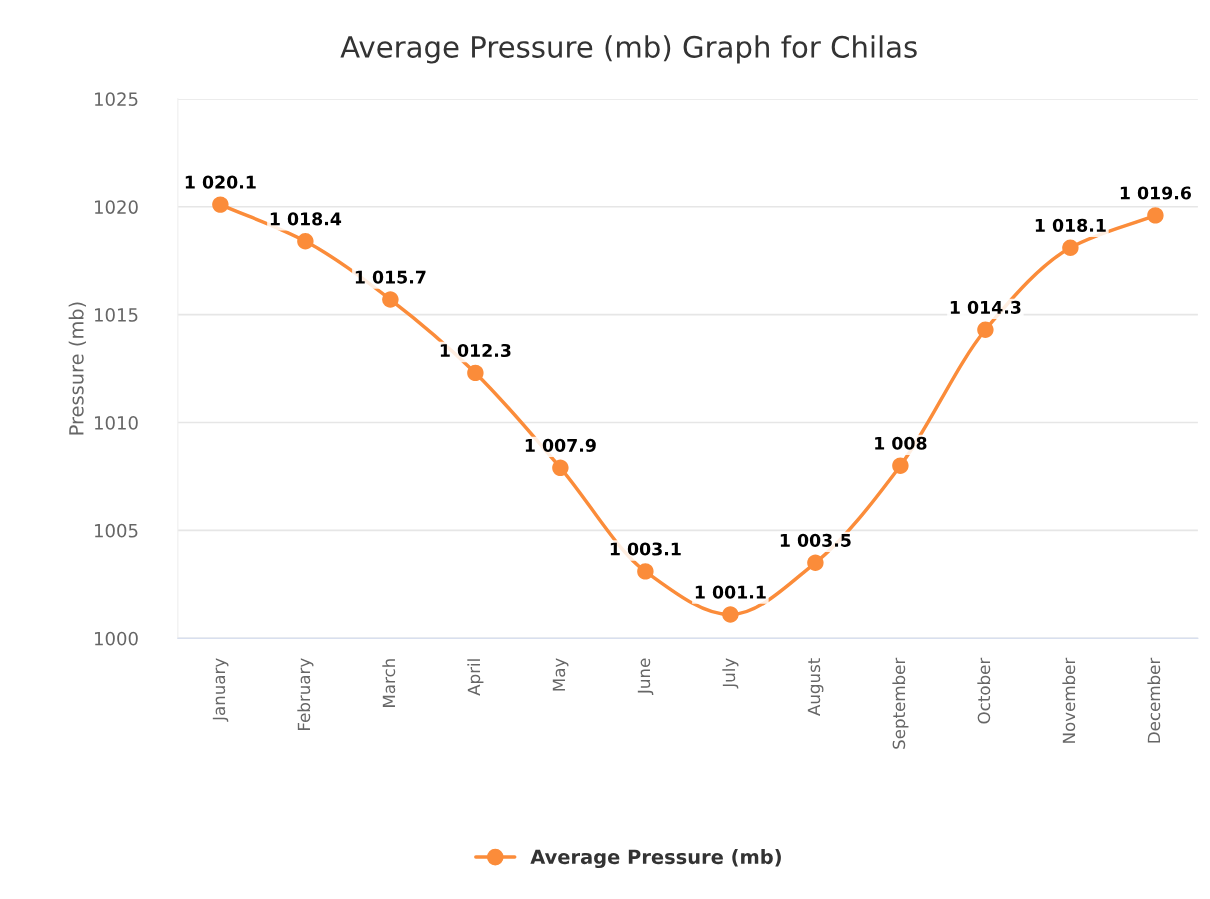  I want to click on legend-label: Average Pressure (mb), so click(655, 859).